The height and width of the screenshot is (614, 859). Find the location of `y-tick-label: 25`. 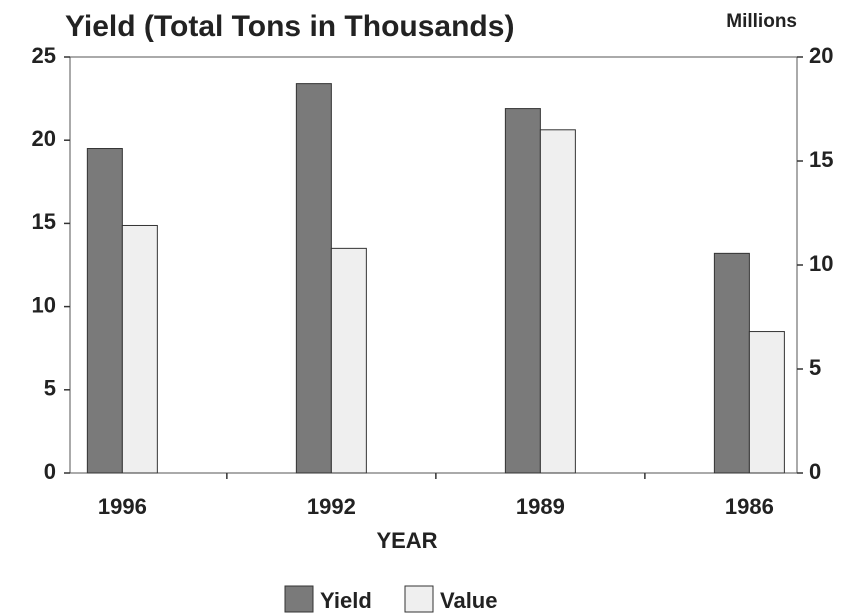

y-tick-label: 25 is located at coordinates (44, 55).